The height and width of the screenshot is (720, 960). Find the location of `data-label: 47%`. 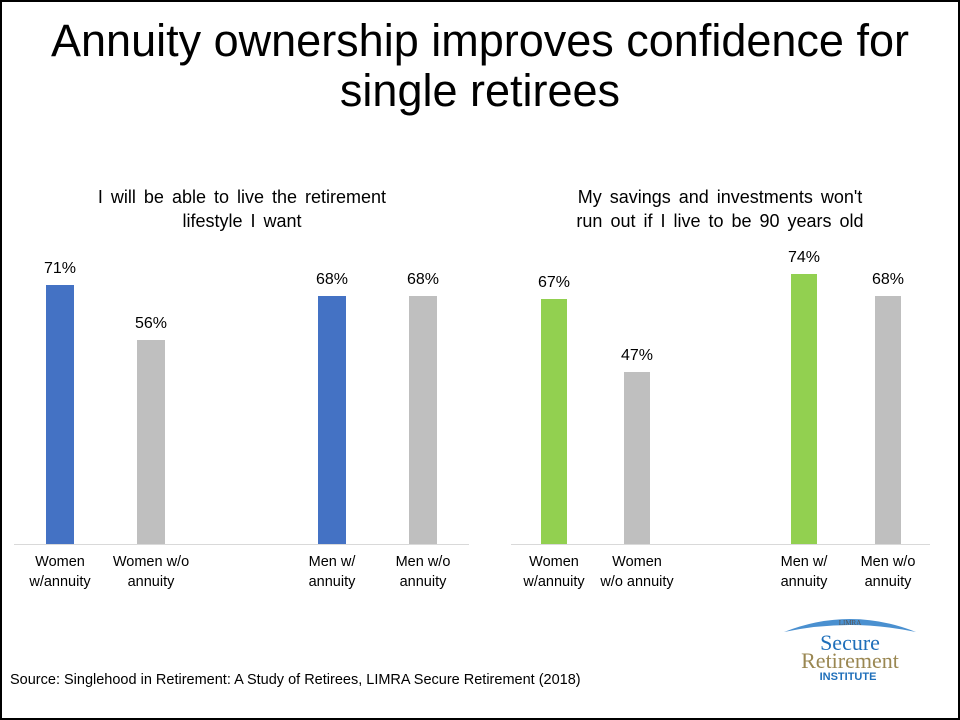

data-label: 47% is located at coordinates (637, 355).